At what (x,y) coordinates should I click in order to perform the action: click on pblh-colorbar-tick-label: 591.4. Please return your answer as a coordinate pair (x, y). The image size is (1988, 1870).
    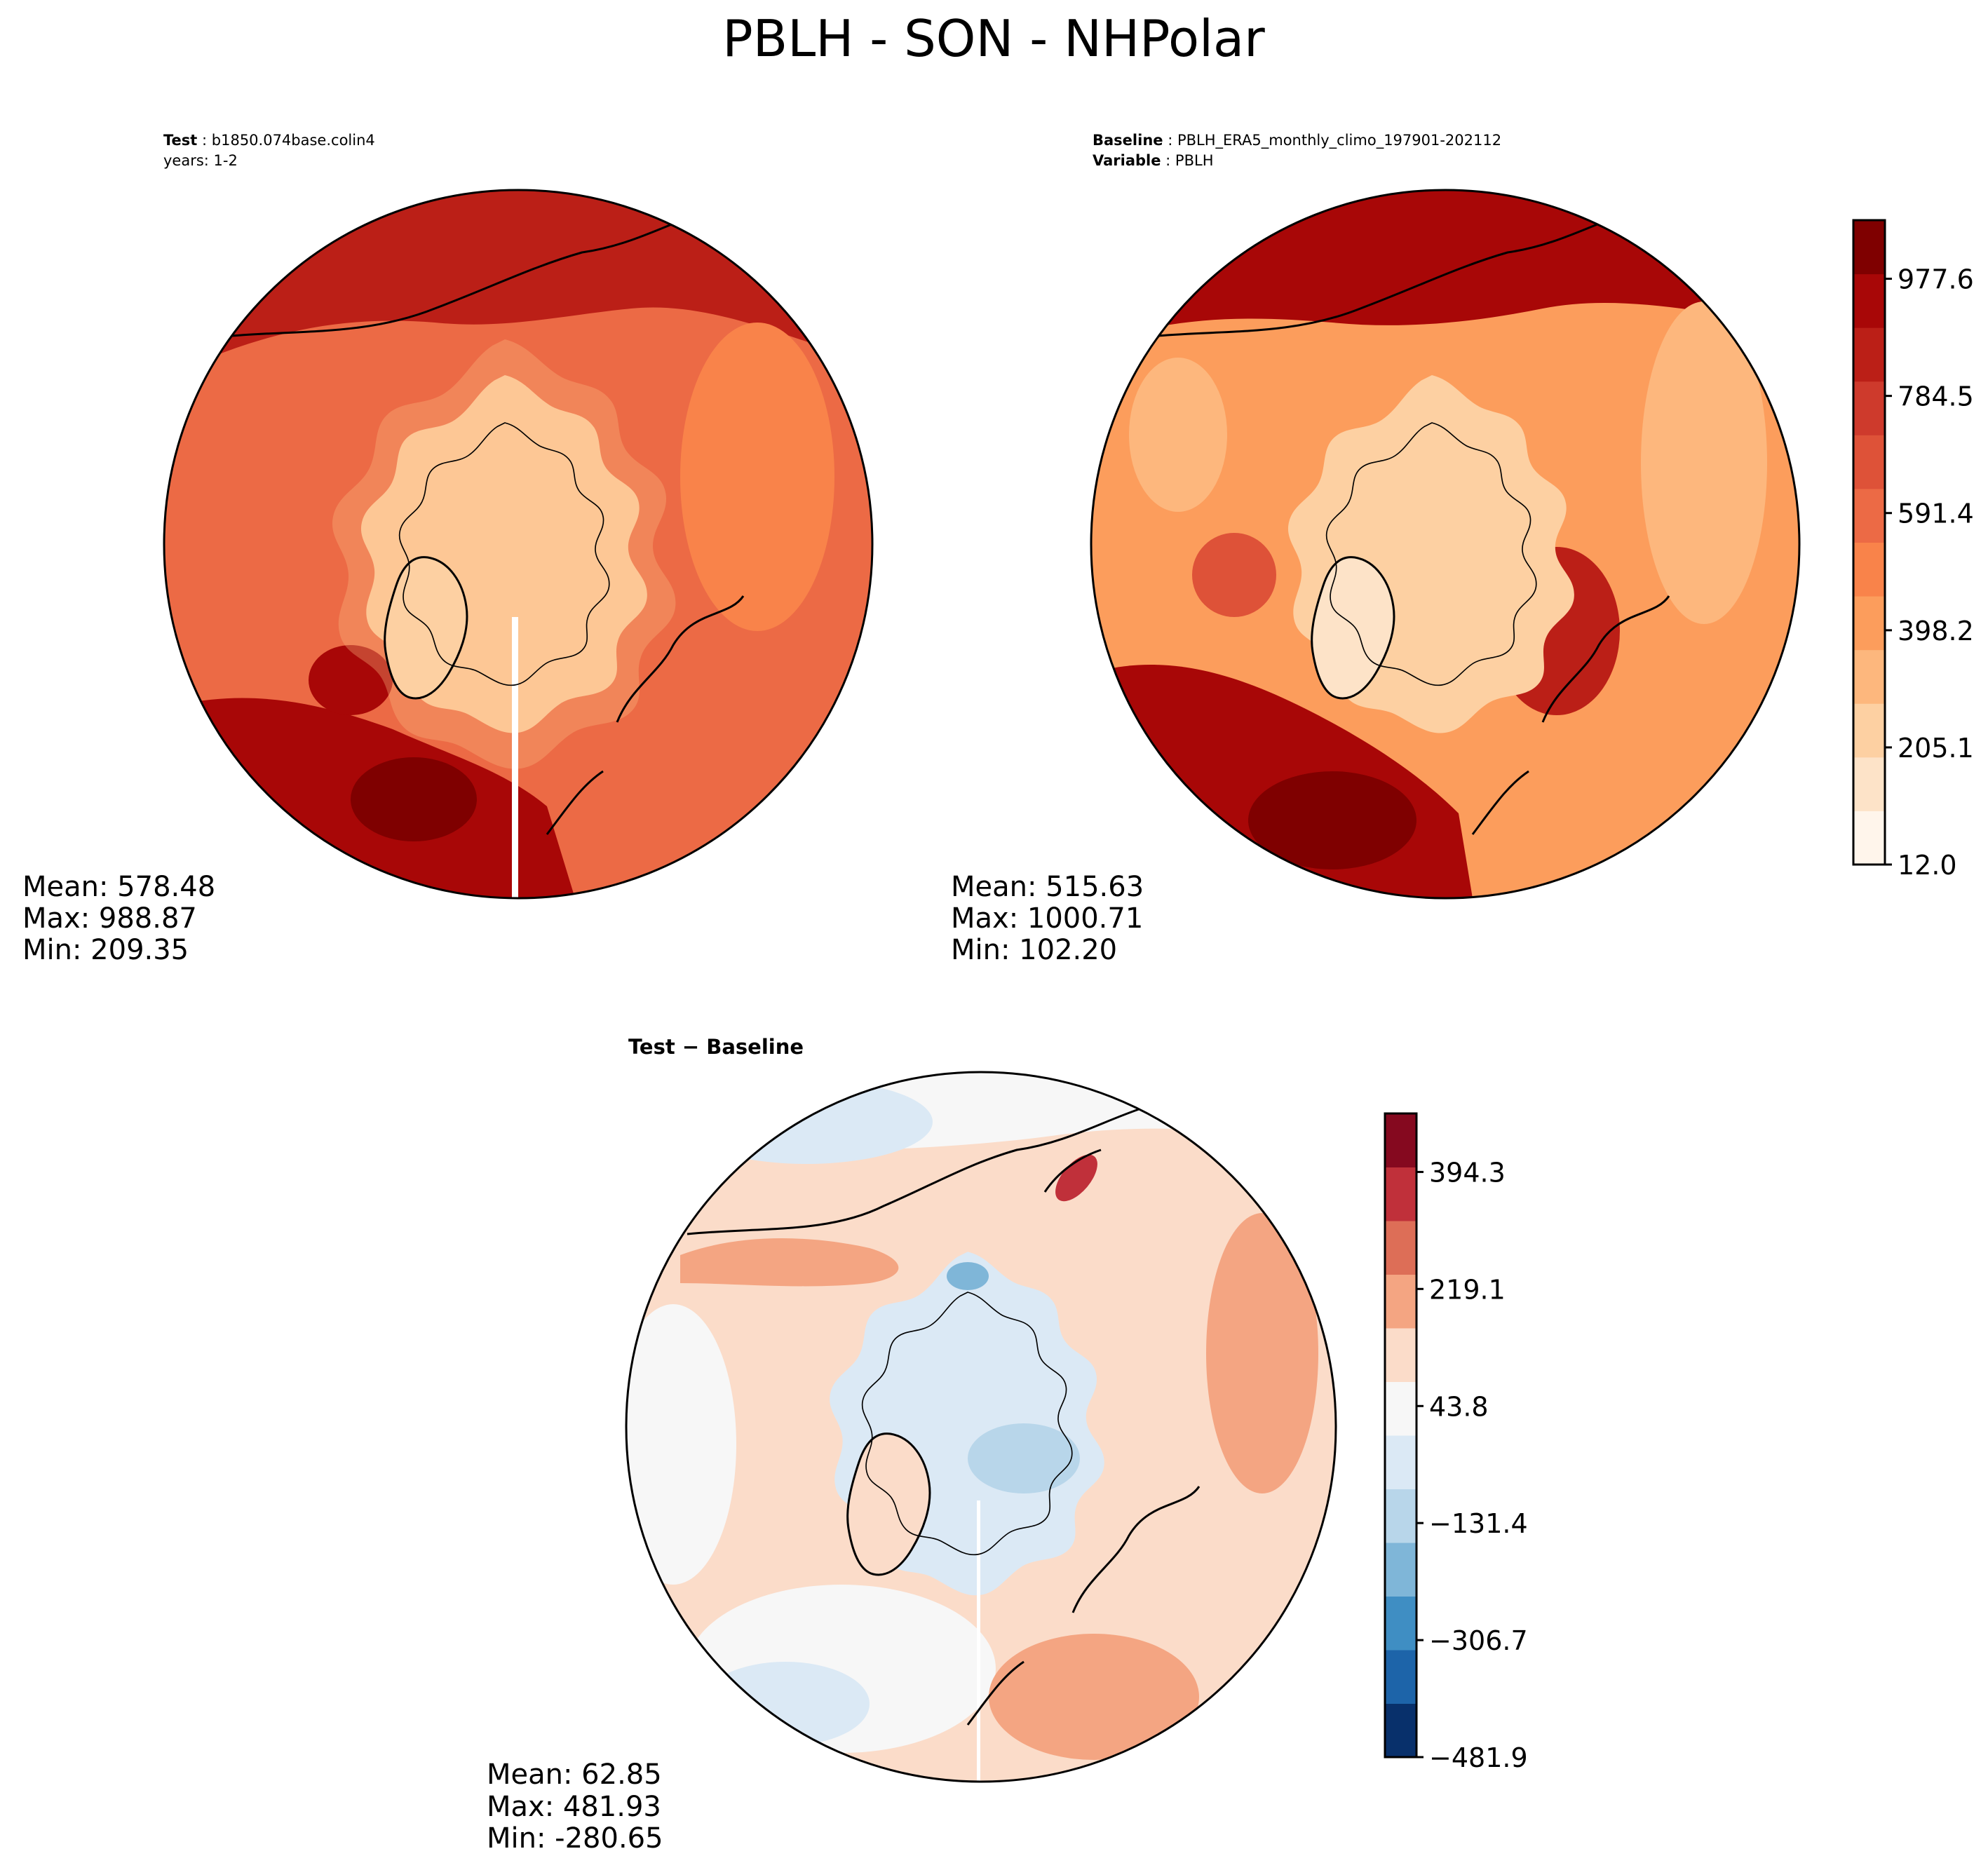
    Looking at the image, I should click on (1936, 514).